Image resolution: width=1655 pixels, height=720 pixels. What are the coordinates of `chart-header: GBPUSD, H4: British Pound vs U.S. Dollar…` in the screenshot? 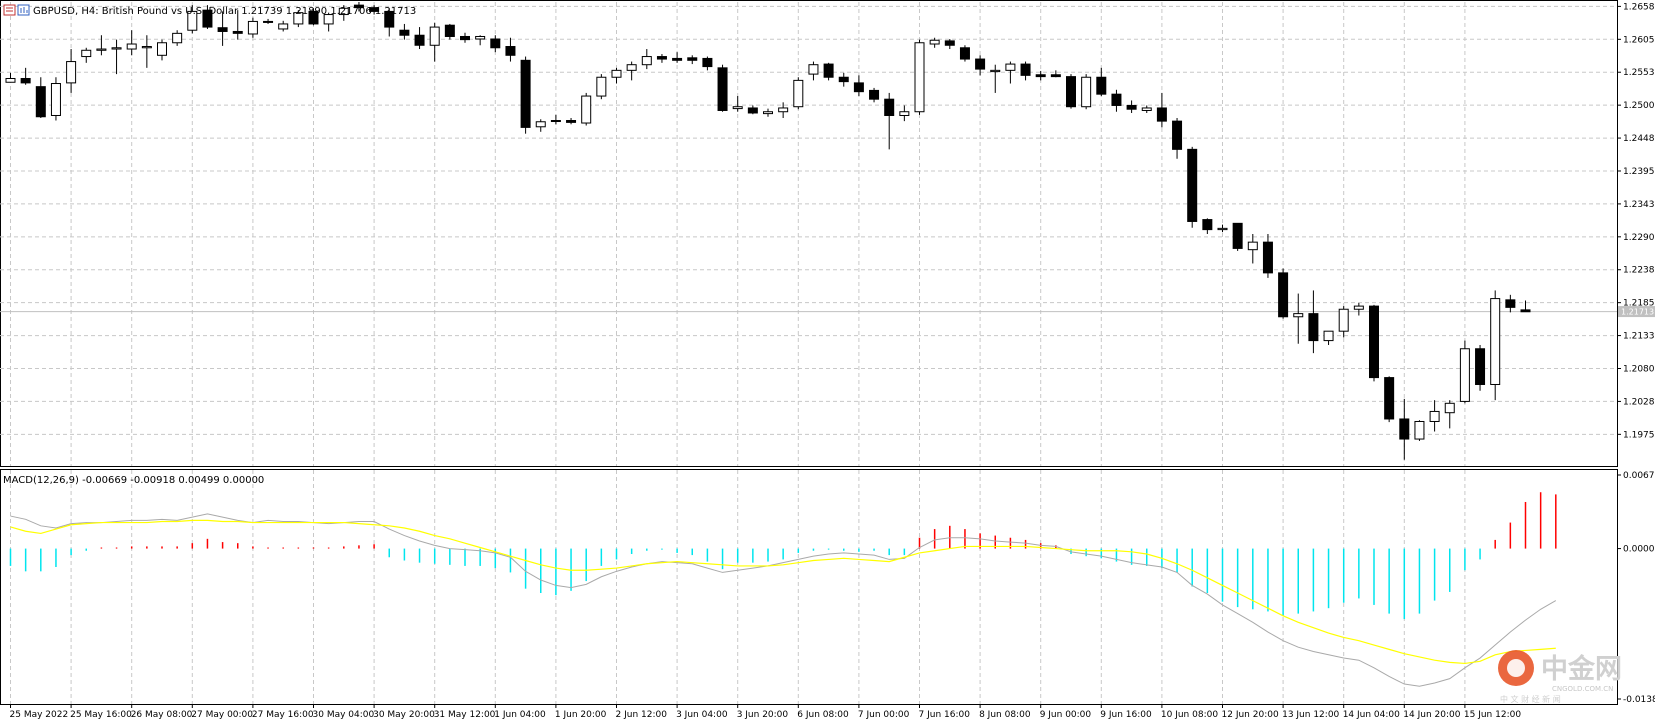 It's located at (209, 10).